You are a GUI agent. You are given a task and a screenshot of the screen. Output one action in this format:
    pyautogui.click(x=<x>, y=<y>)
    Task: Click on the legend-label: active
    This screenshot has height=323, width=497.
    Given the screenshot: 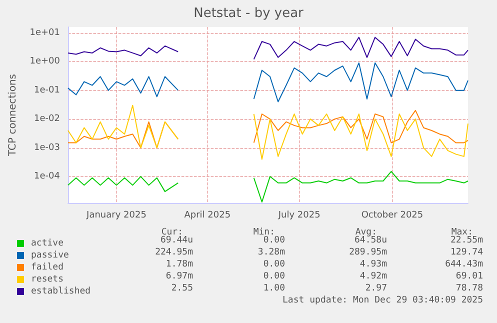 What is the action you would take?
    pyautogui.click(x=47, y=243)
    